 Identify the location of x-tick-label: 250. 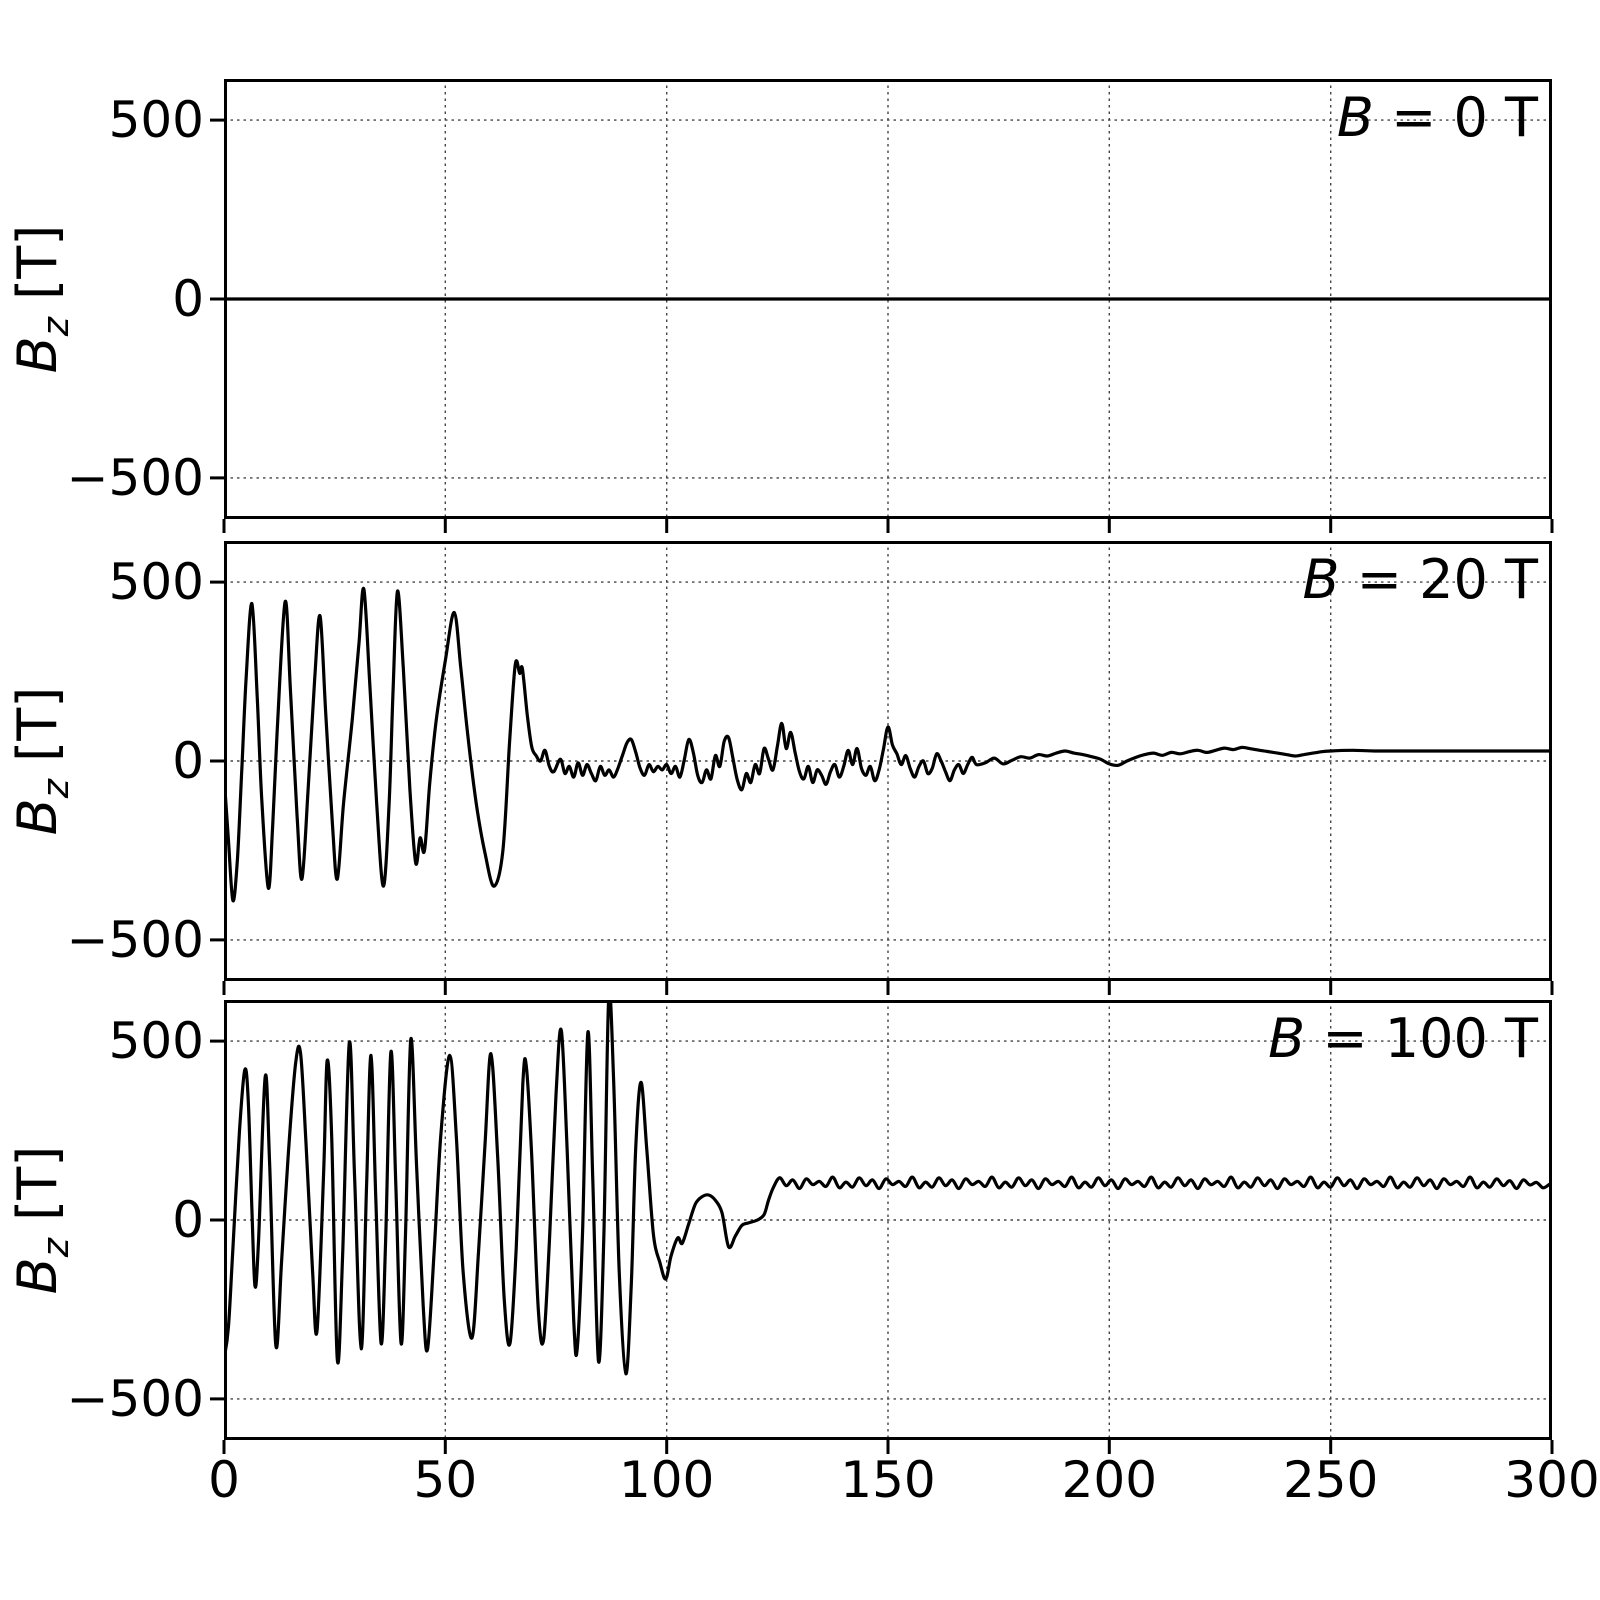
(1330, 1480).